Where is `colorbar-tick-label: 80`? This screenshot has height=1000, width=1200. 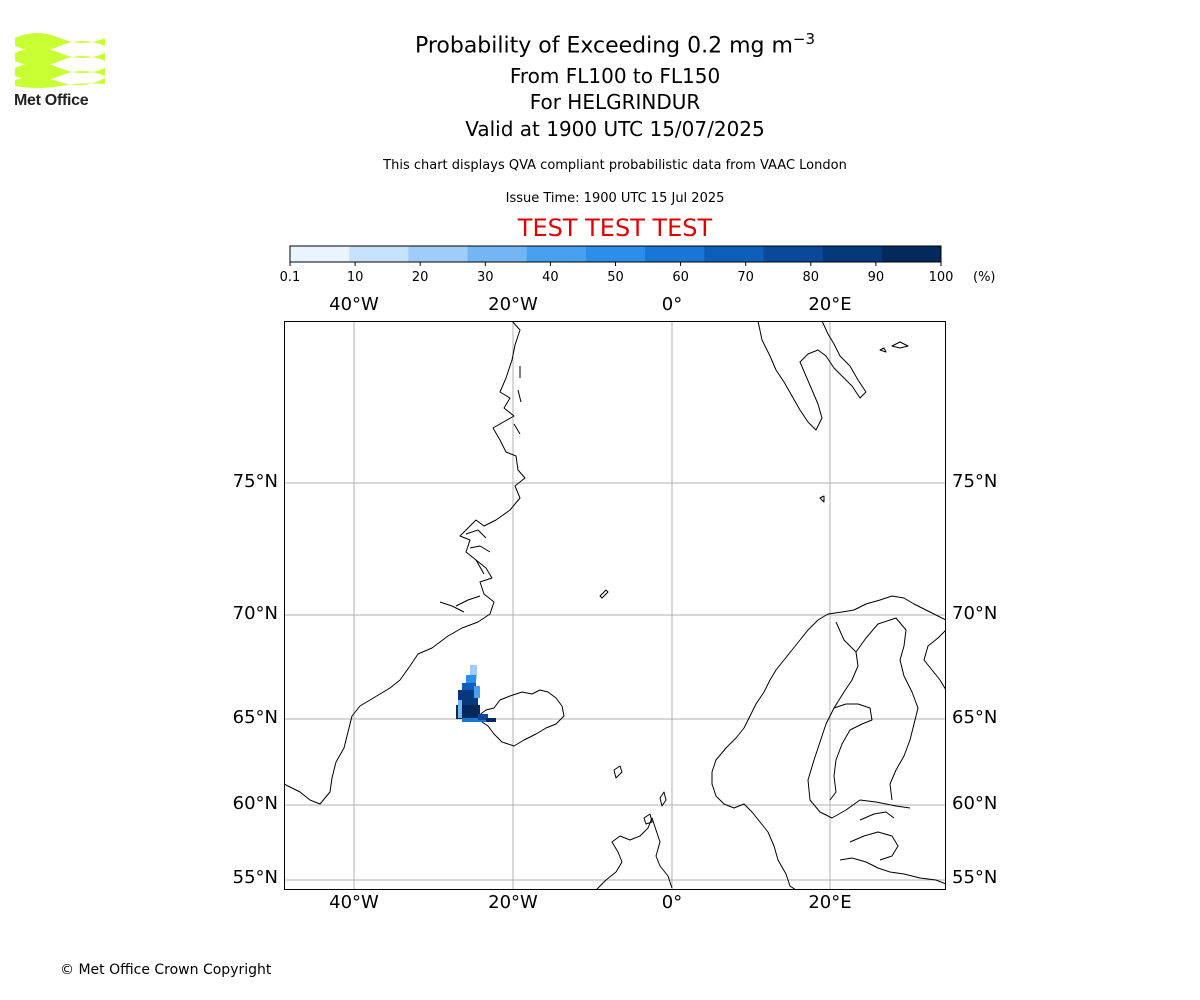 colorbar-tick-label: 80 is located at coordinates (811, 277).